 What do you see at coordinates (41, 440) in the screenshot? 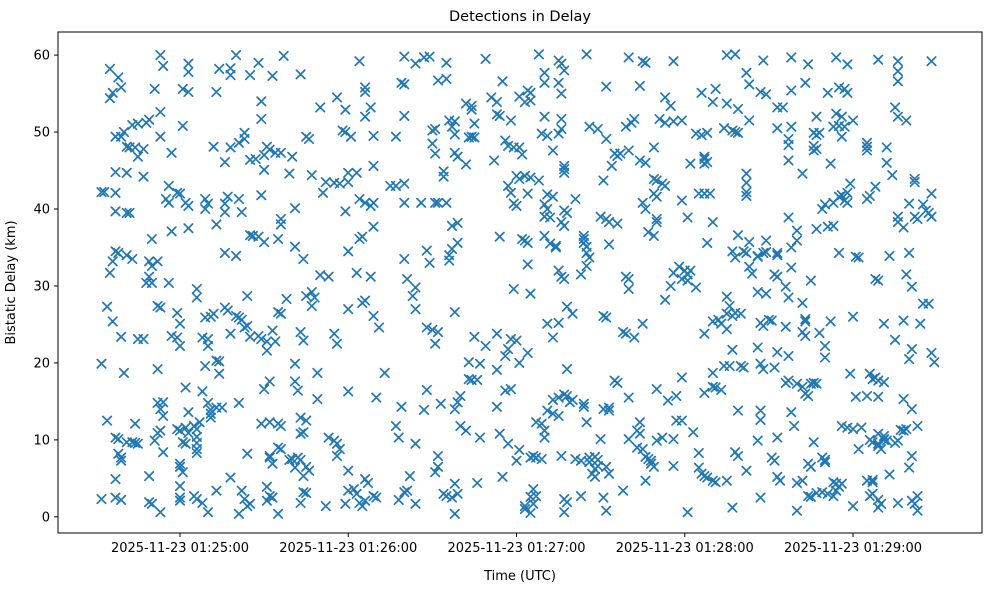
I see `y-tick-label: 10` at bounding box center [41, 440].